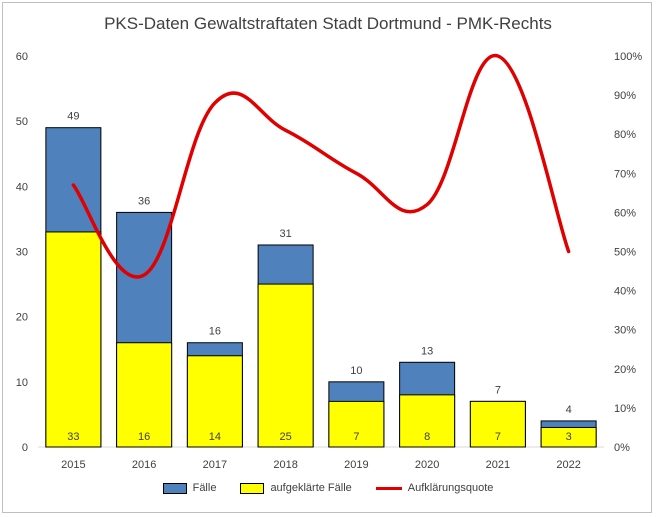  Describe the element at coordinates (427, 351) in the screenshot. I see `data-label-faelle: 13` at that location.